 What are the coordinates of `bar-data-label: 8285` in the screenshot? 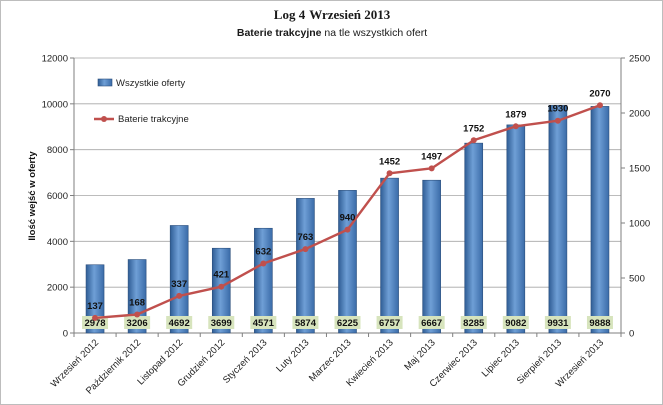 It's located at (474, 323).